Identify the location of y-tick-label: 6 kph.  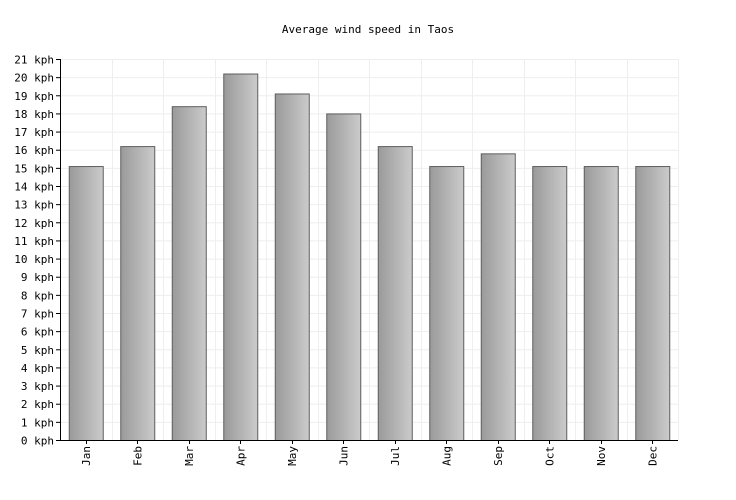
(37, 332).